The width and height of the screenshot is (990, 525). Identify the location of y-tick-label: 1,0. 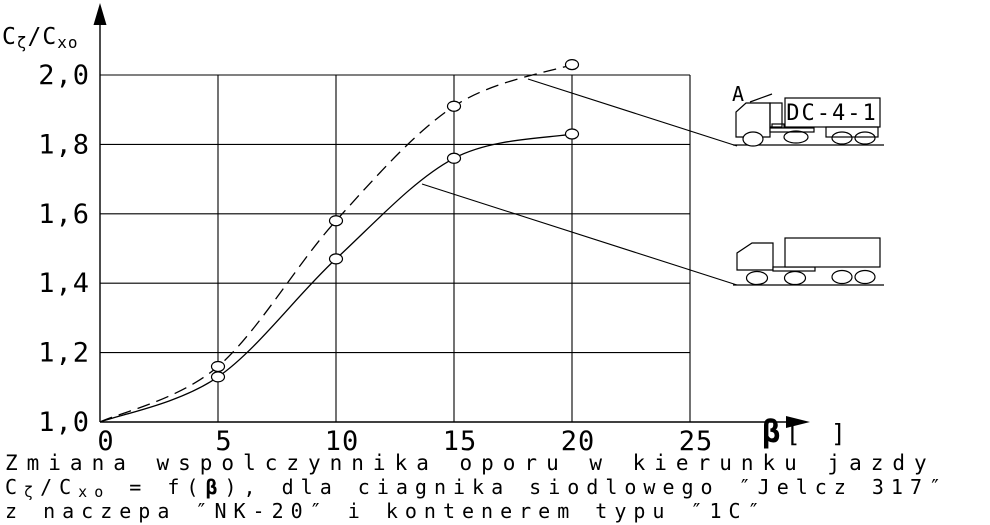
(64, 422).